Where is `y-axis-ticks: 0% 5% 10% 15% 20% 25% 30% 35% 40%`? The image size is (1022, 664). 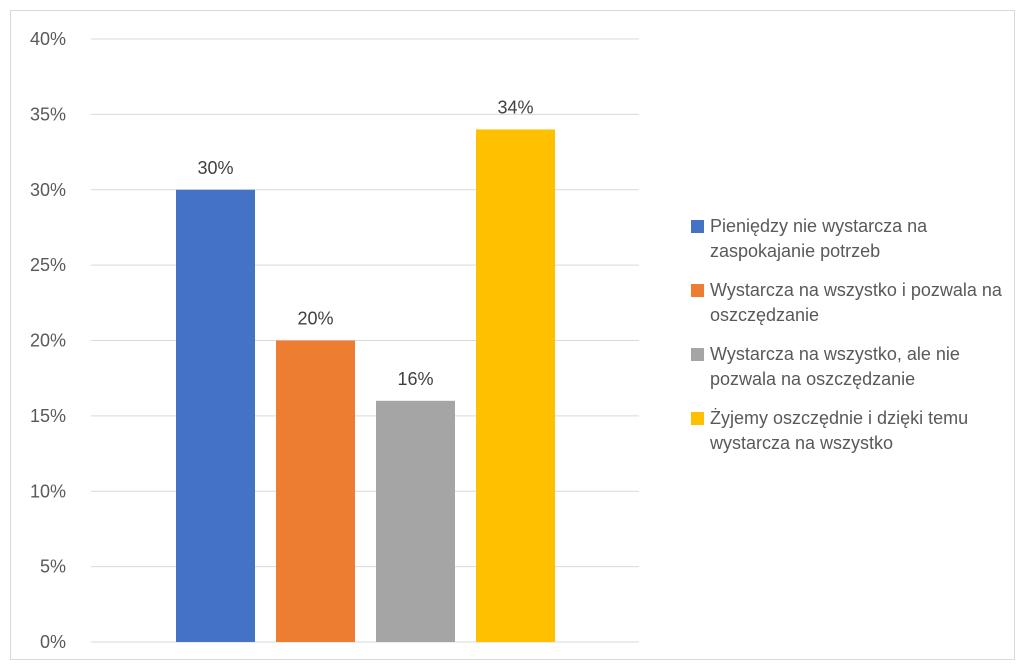 y-axis-ticks: 0% 5% 10% 15% 20% 25% 30% 35% 40% is located at coordinates (48, 340).